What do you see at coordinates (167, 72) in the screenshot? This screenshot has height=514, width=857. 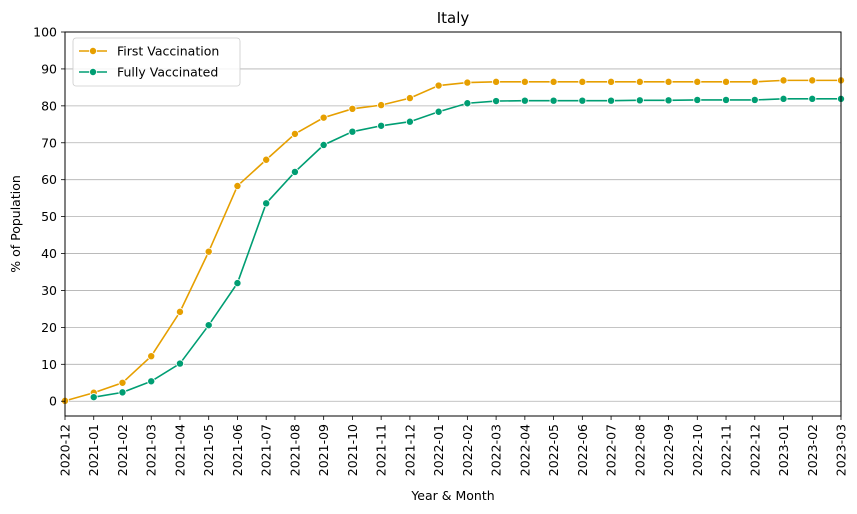 I see `legend-label: Fully Vaccinated` at bounding box center [167, 72].